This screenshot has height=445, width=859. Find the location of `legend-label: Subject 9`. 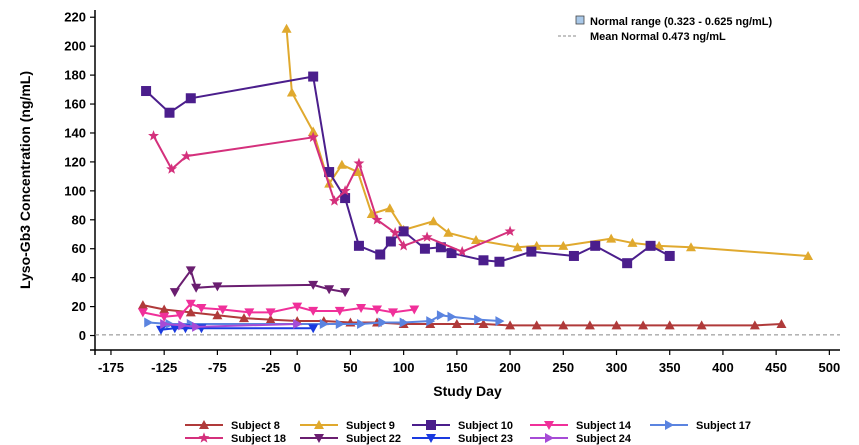

legend-label: Subject 9 is located at coordinates (370, 426).